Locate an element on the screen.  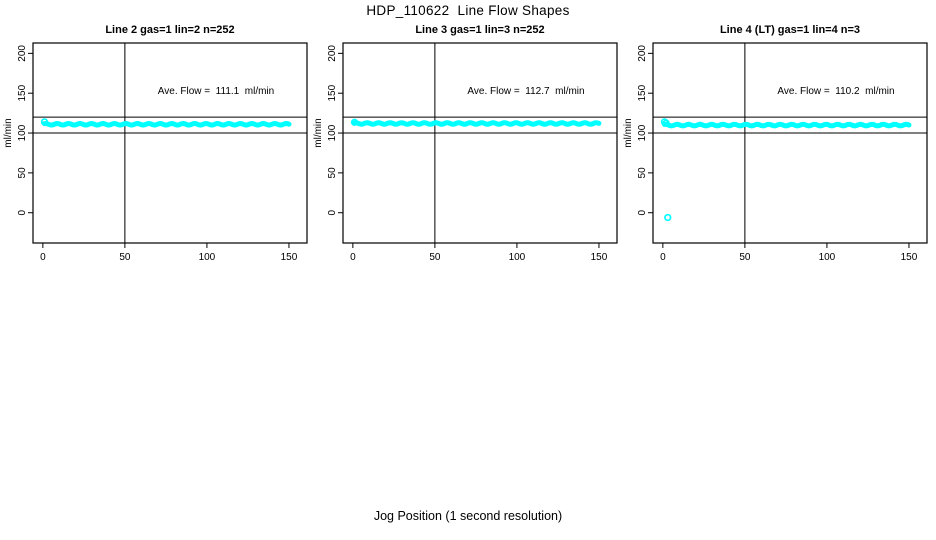
figure-title: HDP_110622 Line Flow Shapes is located at coordinates (468, 10).